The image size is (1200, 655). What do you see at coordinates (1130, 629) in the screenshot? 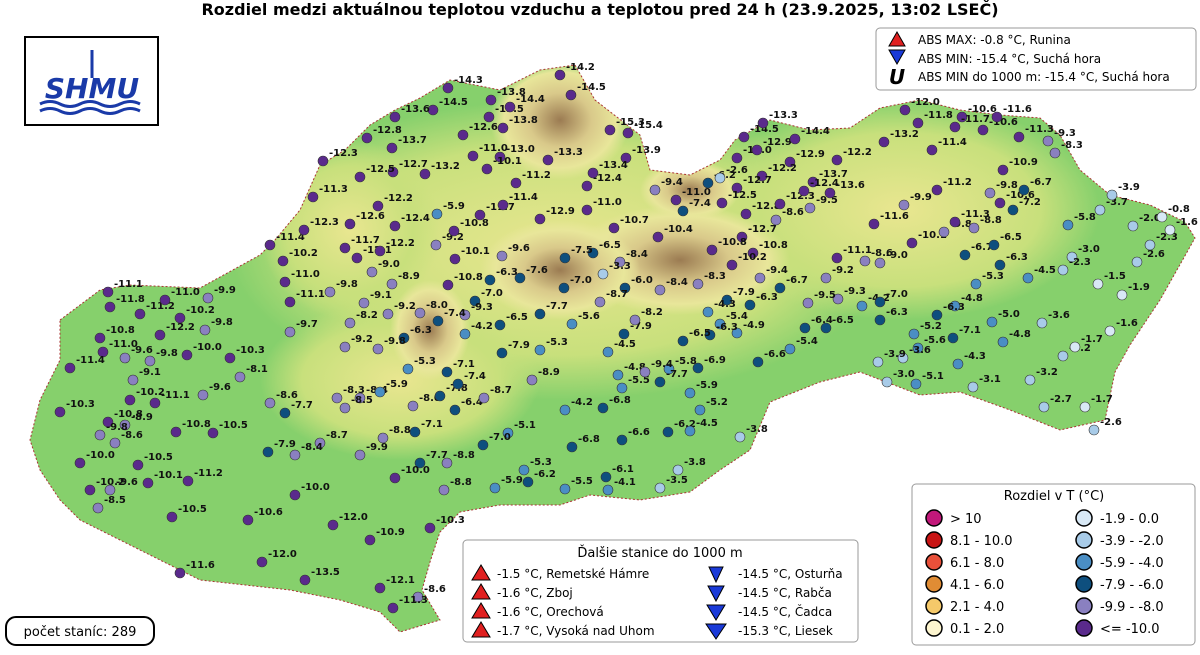
I see `legend-label: <= -10.0` at bounding box center [1130, 629].